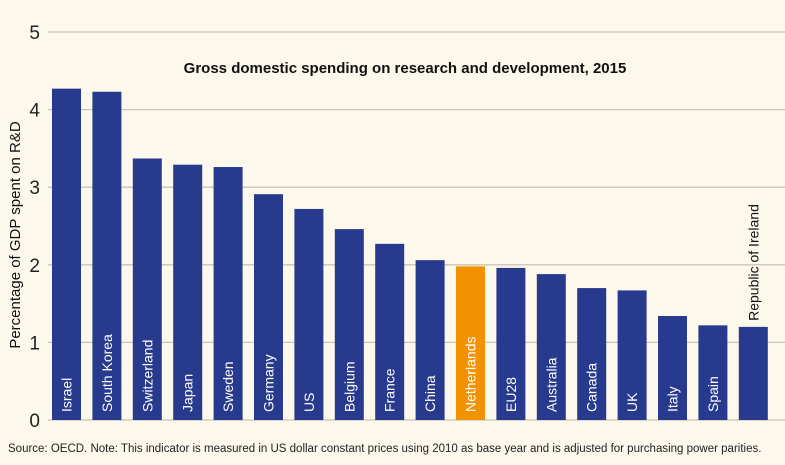 This screenshot has height=465, width=785. What do you see at coordinates (471, 375) in the screenshot?
I see `bar-label: Netherlands` at bounding box center [471, 375].